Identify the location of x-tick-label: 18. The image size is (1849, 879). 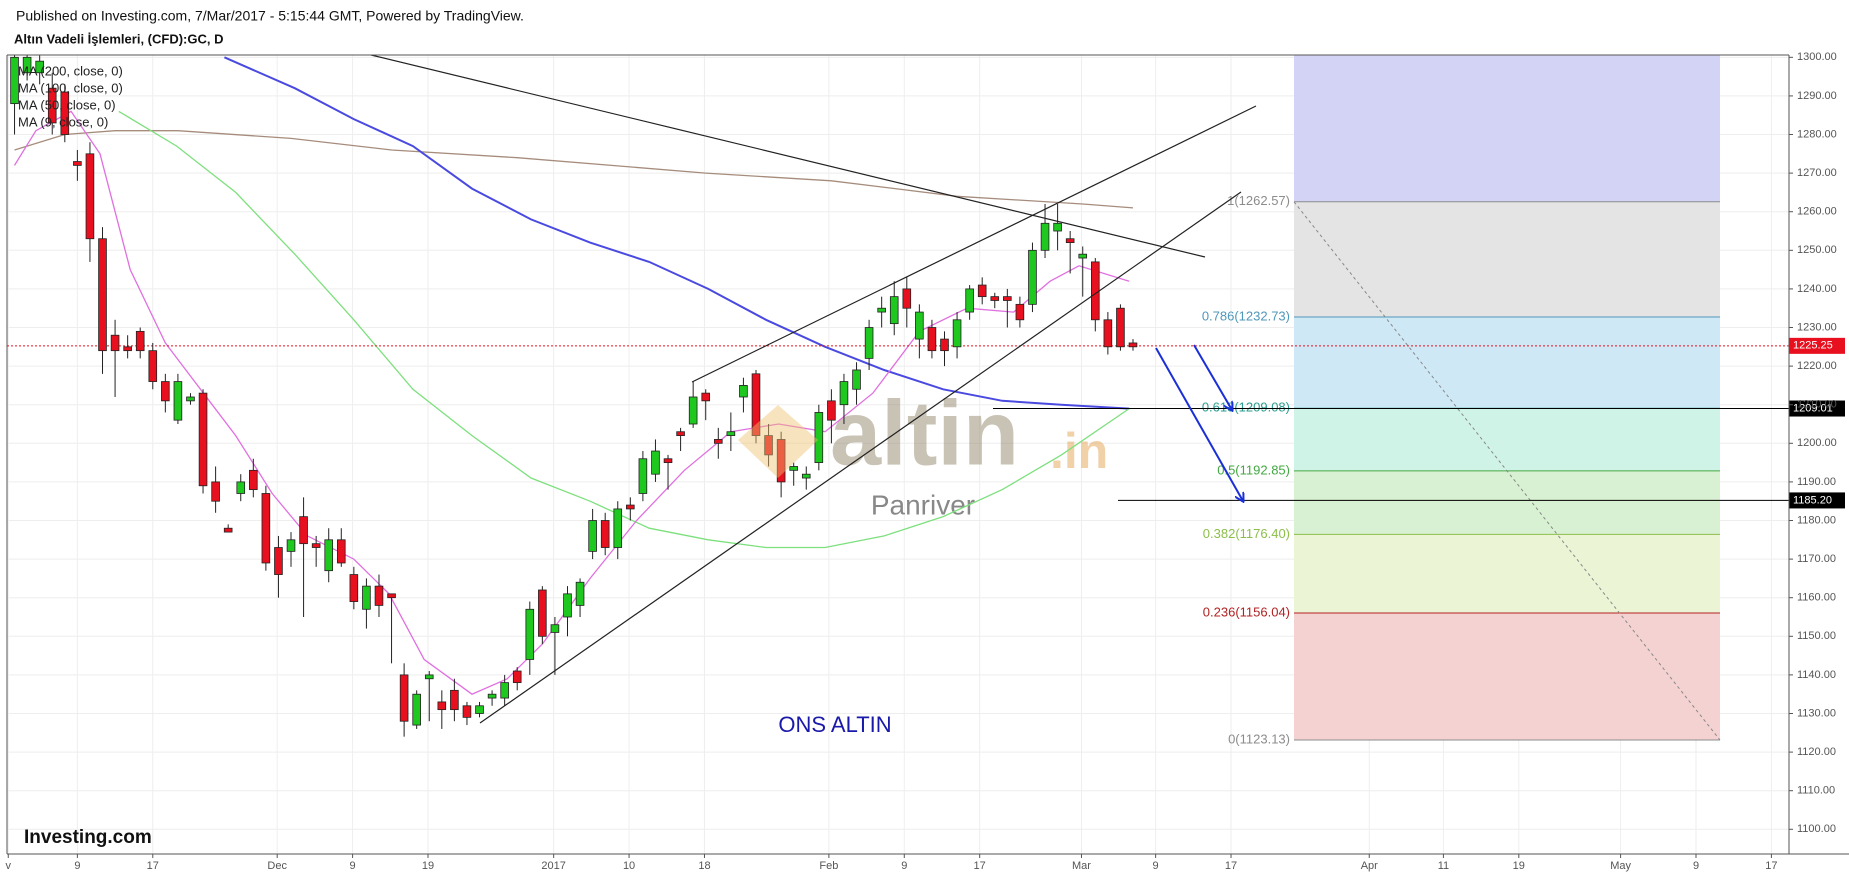
(704, 866).